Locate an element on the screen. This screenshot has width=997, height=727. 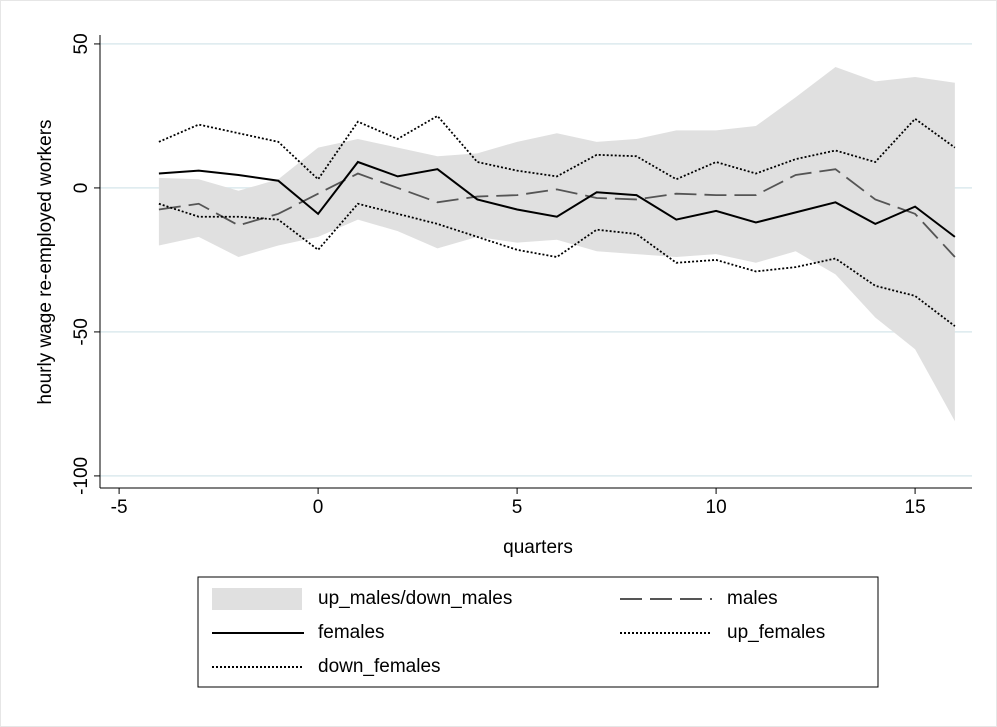
x-tick-label: -5 is located at coordinates (119, 507).